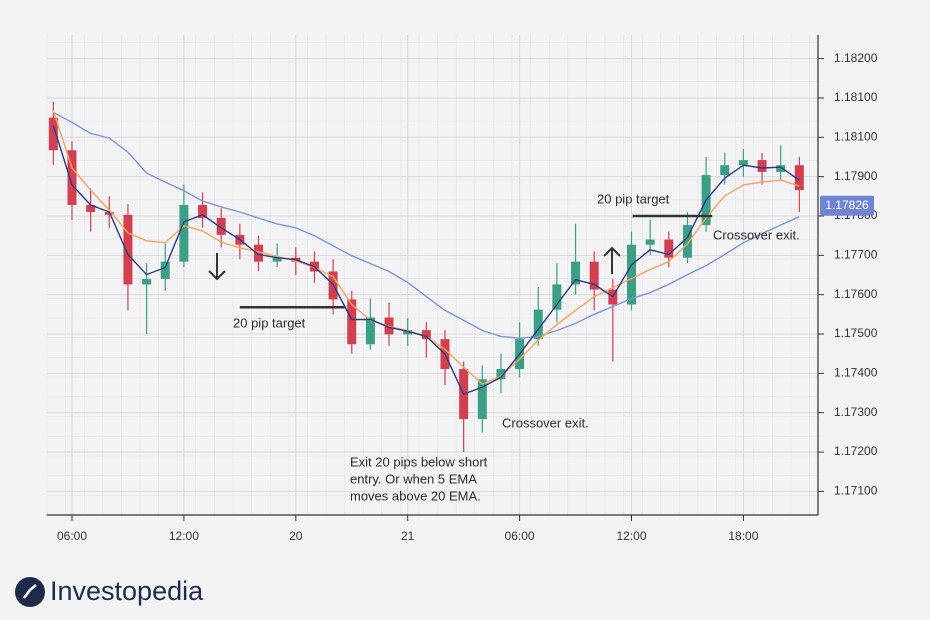 The width and height of the screenshot is (930, 620). I want to click on y-tick-label: 1.17400, so click(856, 373).